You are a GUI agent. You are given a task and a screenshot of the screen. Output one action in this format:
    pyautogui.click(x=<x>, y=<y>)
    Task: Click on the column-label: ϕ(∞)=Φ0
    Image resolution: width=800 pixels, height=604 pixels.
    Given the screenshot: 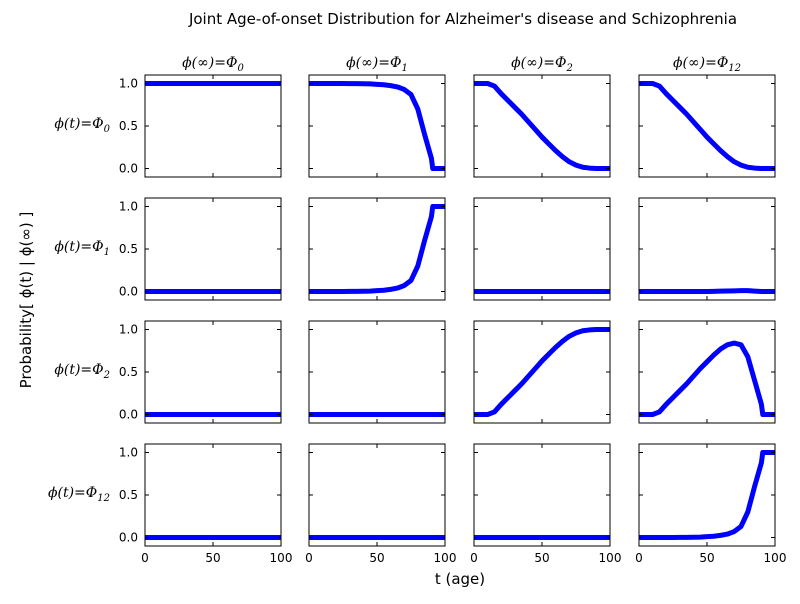 What is the action you would take?
    pyautogui.click(x=213, y=64)
    